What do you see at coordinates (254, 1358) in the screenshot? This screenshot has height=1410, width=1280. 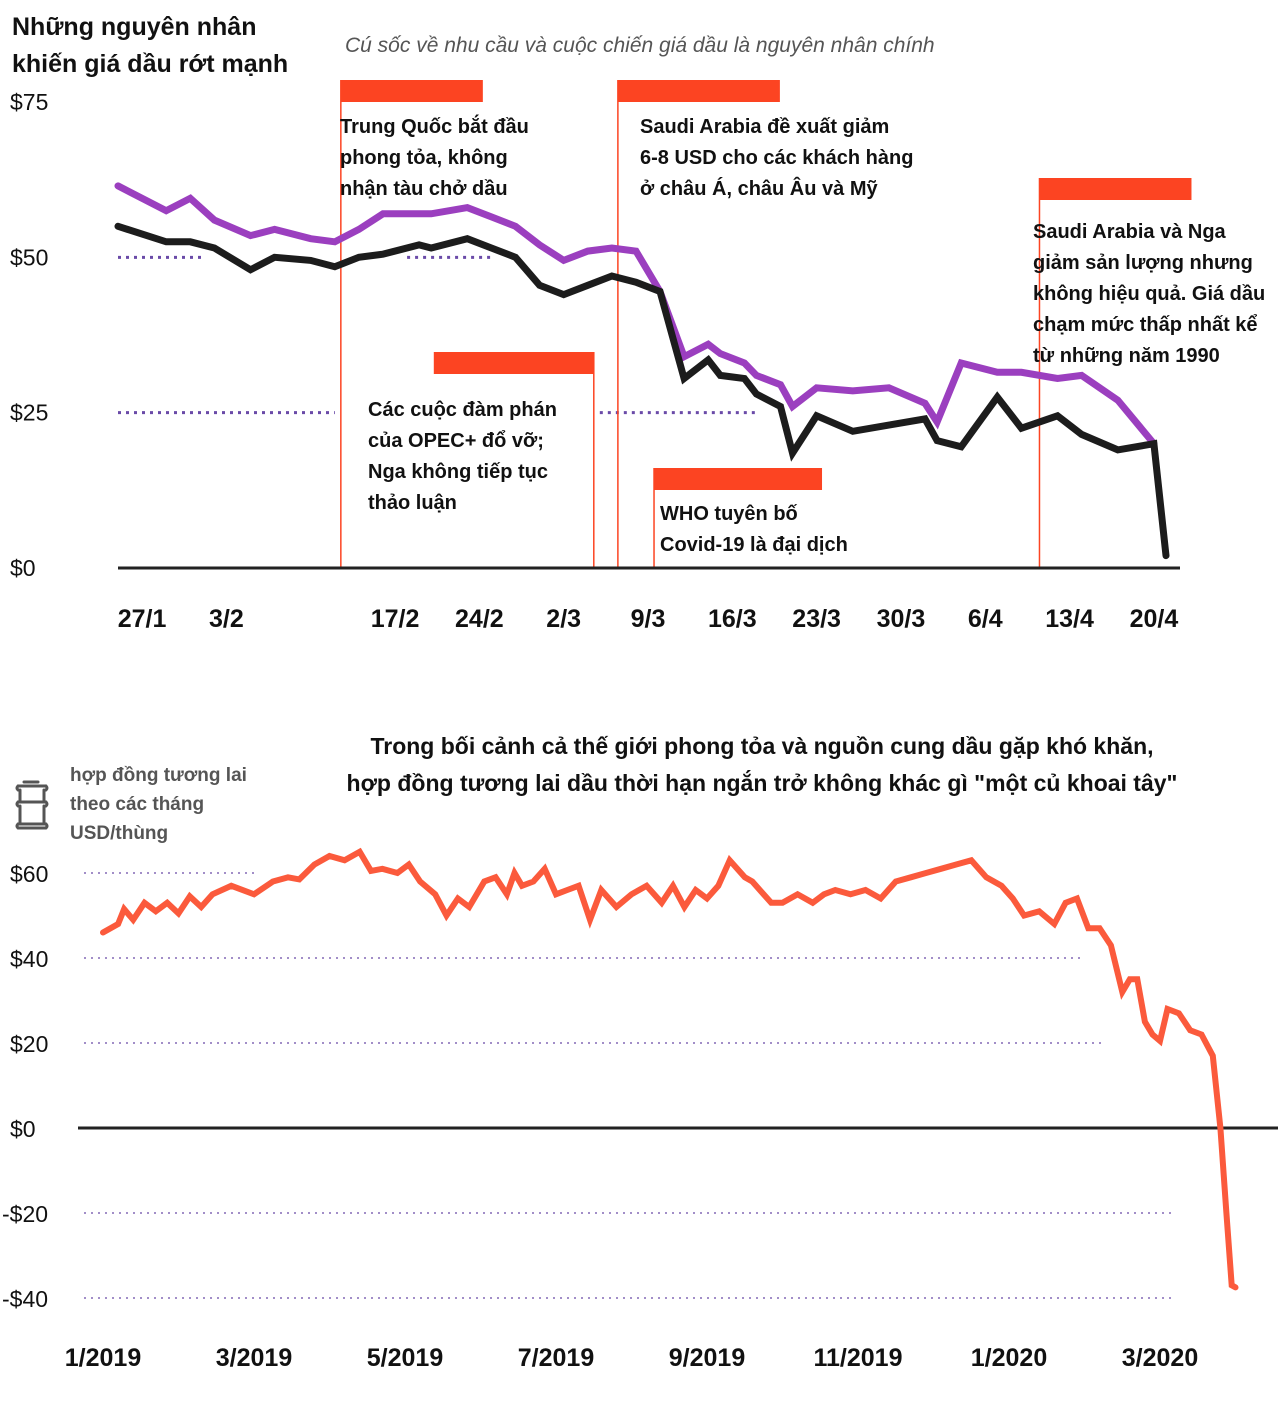 I see `x-tick-label: 3/2019` at bounding box center [254, 1358].